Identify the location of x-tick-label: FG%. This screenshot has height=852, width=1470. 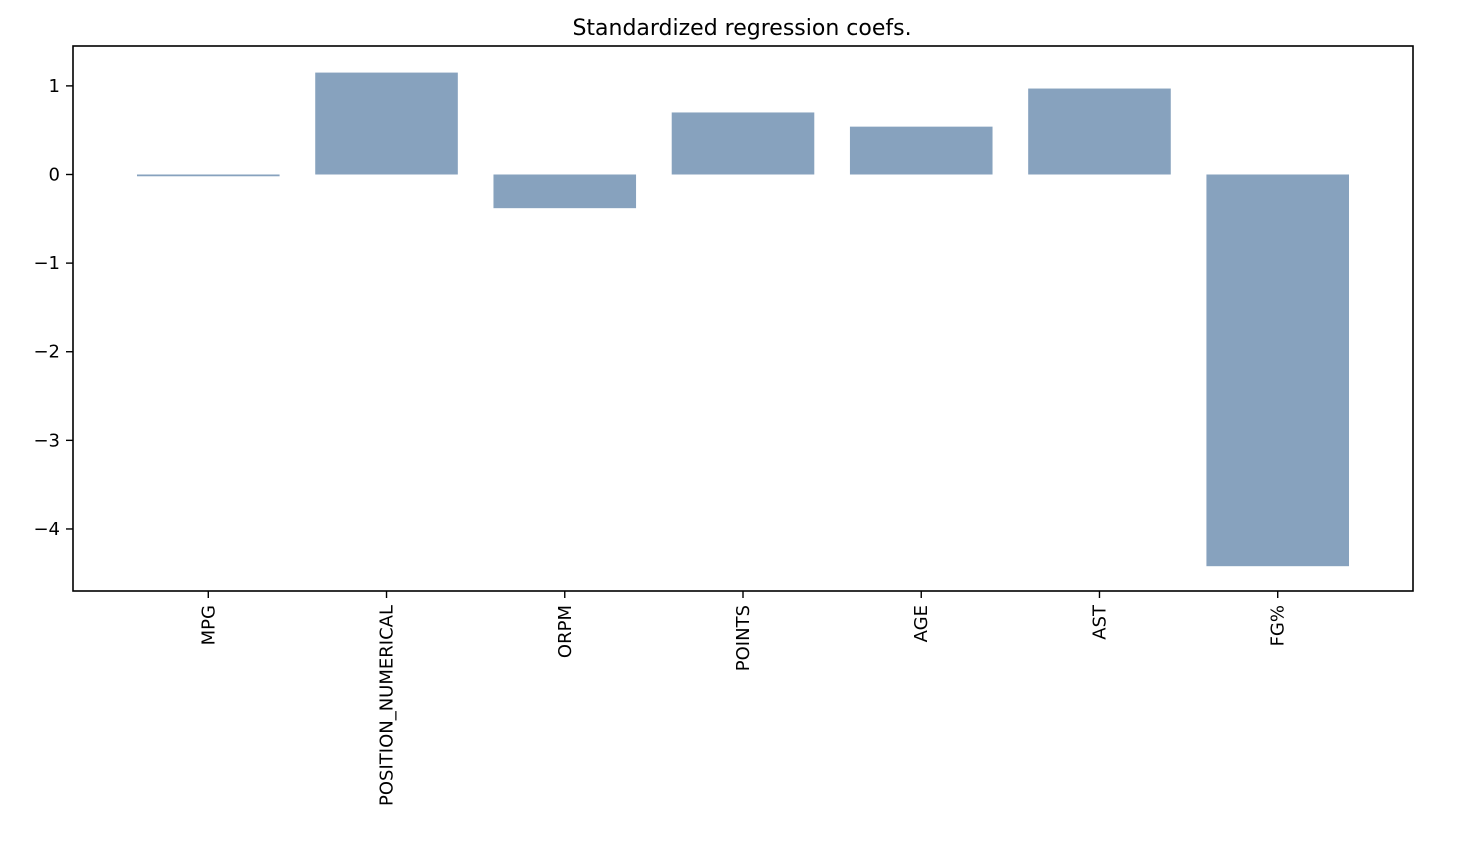
(1278, 625).